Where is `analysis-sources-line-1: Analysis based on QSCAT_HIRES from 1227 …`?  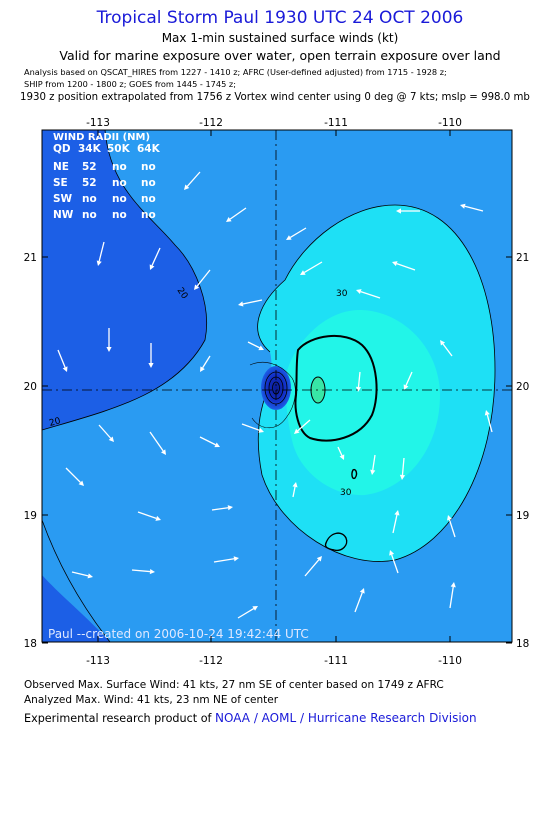
analysis-sources-line-1: Analysis based on QSCAT_HIRES from 1227 … is located at coordinates (235, 72).